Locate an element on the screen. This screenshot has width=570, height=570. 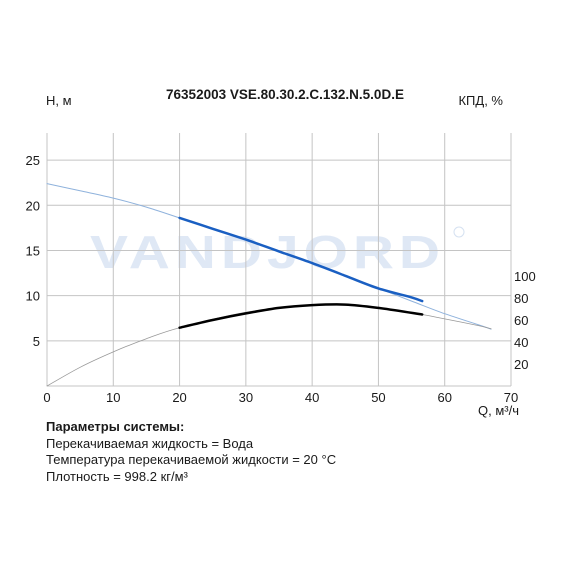
y-tick-label: 5 is located at coordinates (36, 341).